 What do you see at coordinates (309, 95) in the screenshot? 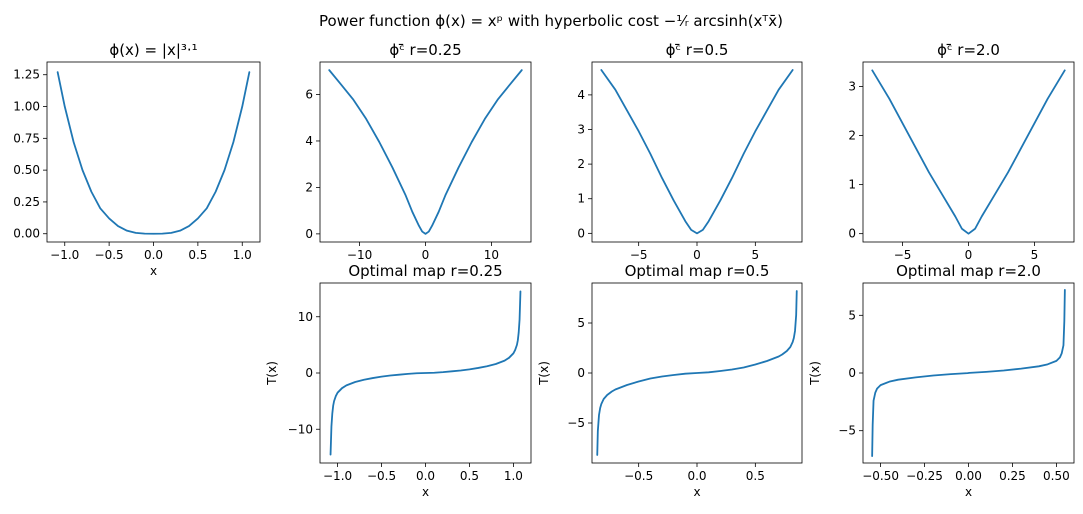
I see `y-tick-label: 6` at bounding box center [309, 95].